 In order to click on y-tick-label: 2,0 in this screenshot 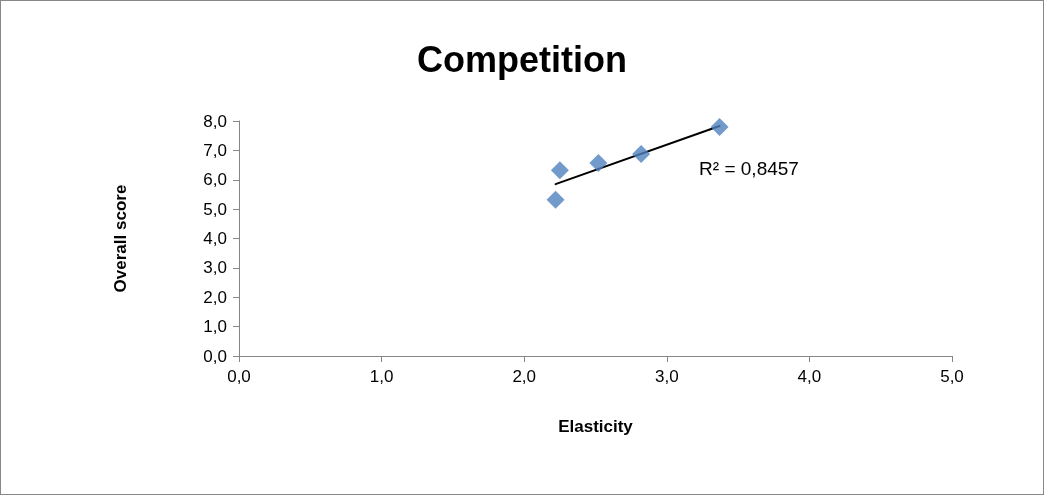, I will do `click(215, 297)`.